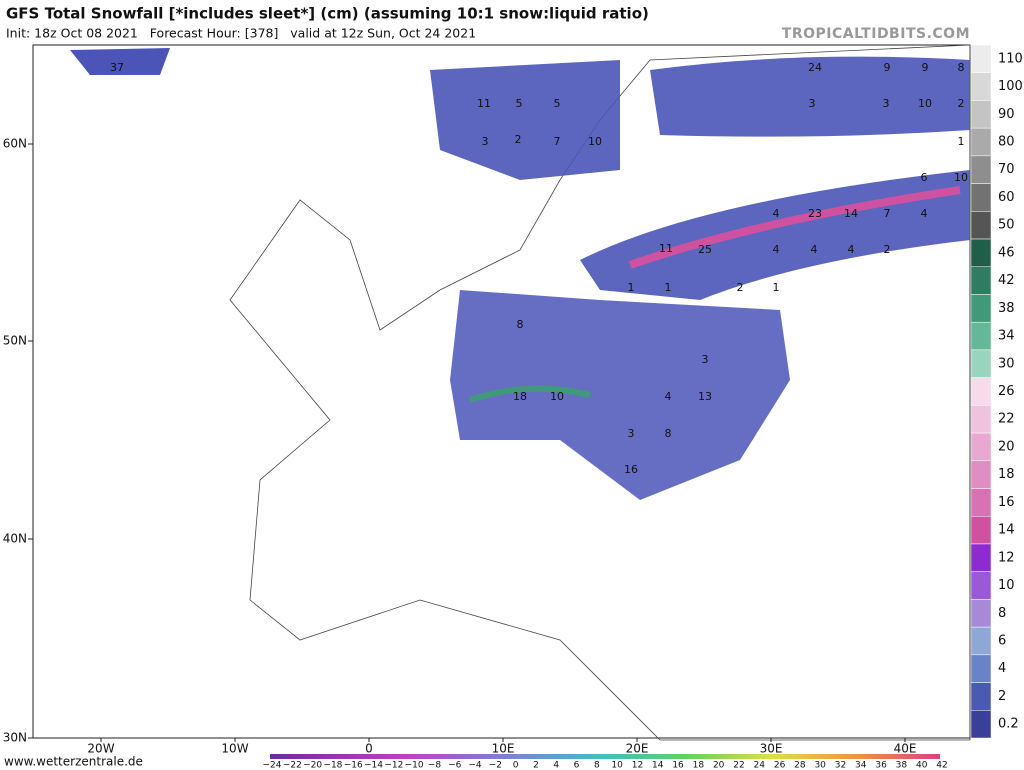 This screenshot has width=1024, height=770. What do you see at coordinates (820, 765) in the screenshot?
I see `bottom-scale-label: 30` at bounding box center [820, 765].